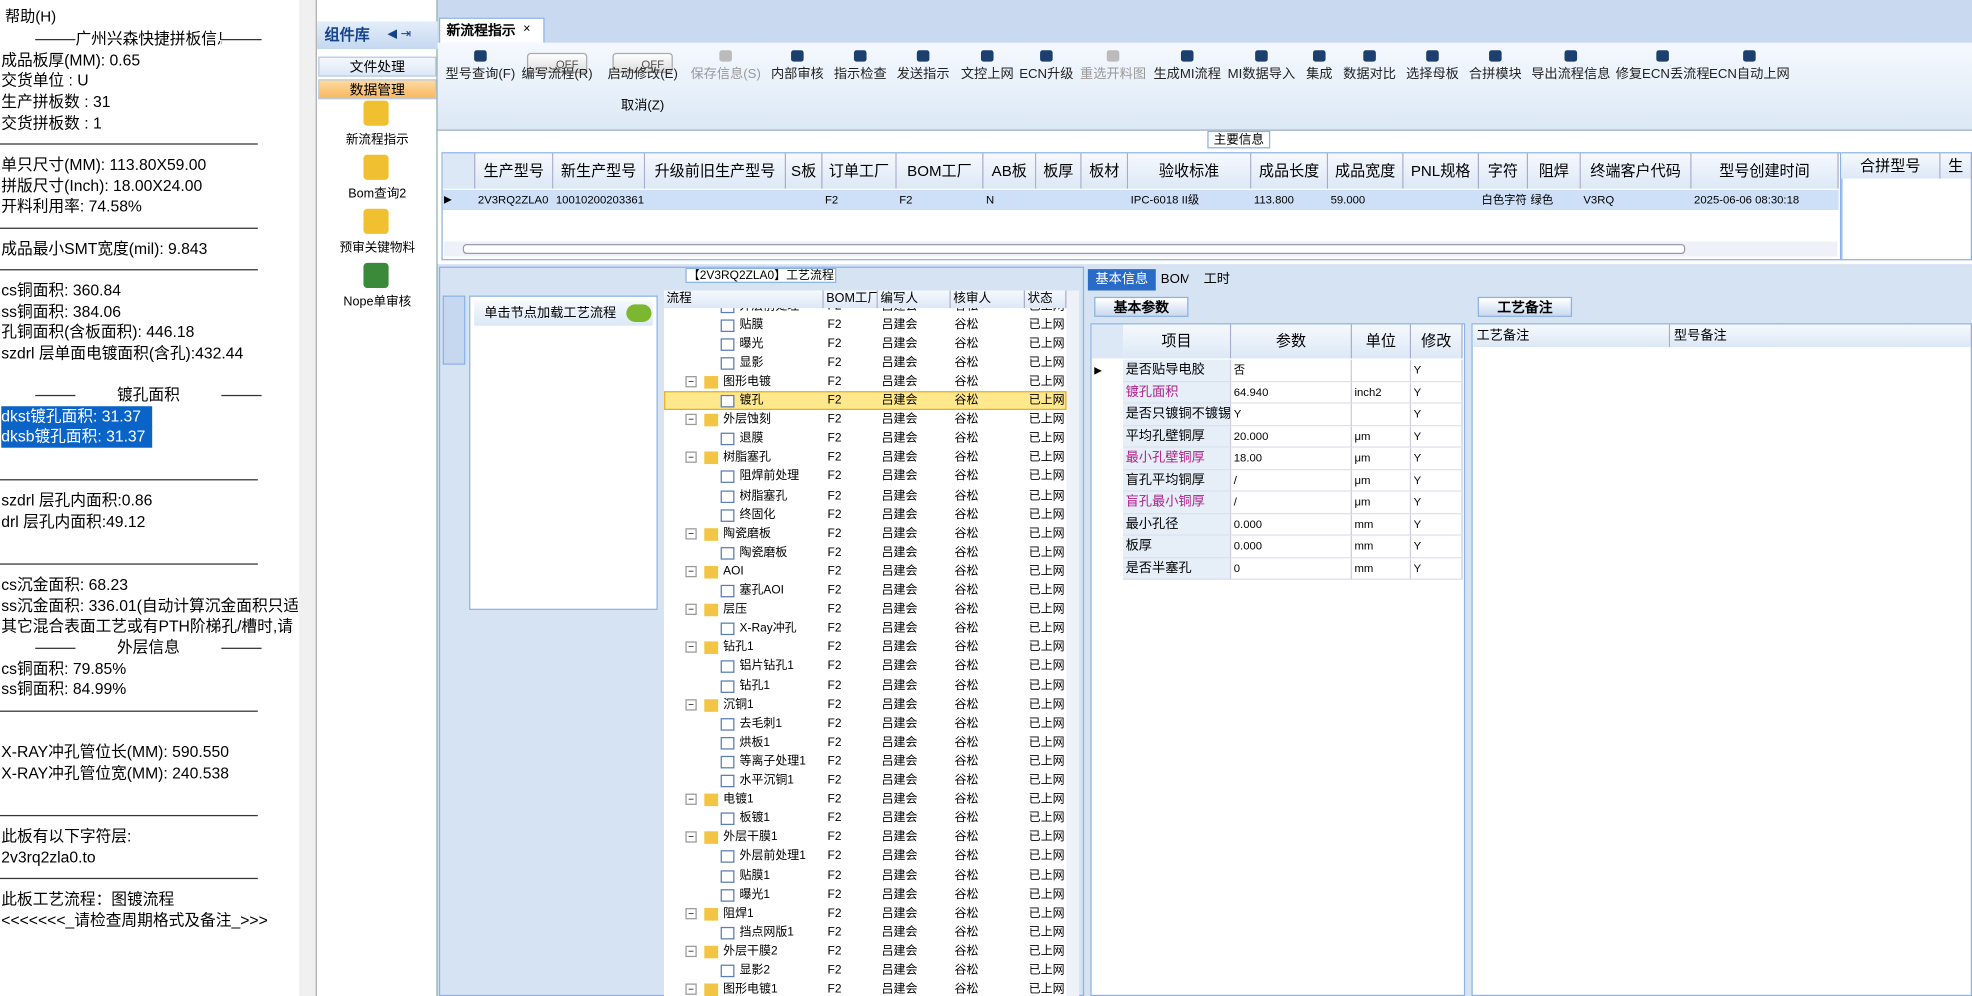 The height and width of the screenshot is (996, 1972). Describe the element at coordinates (1045, 299) in the screenshot. I see `column-header: 状态` at that location.